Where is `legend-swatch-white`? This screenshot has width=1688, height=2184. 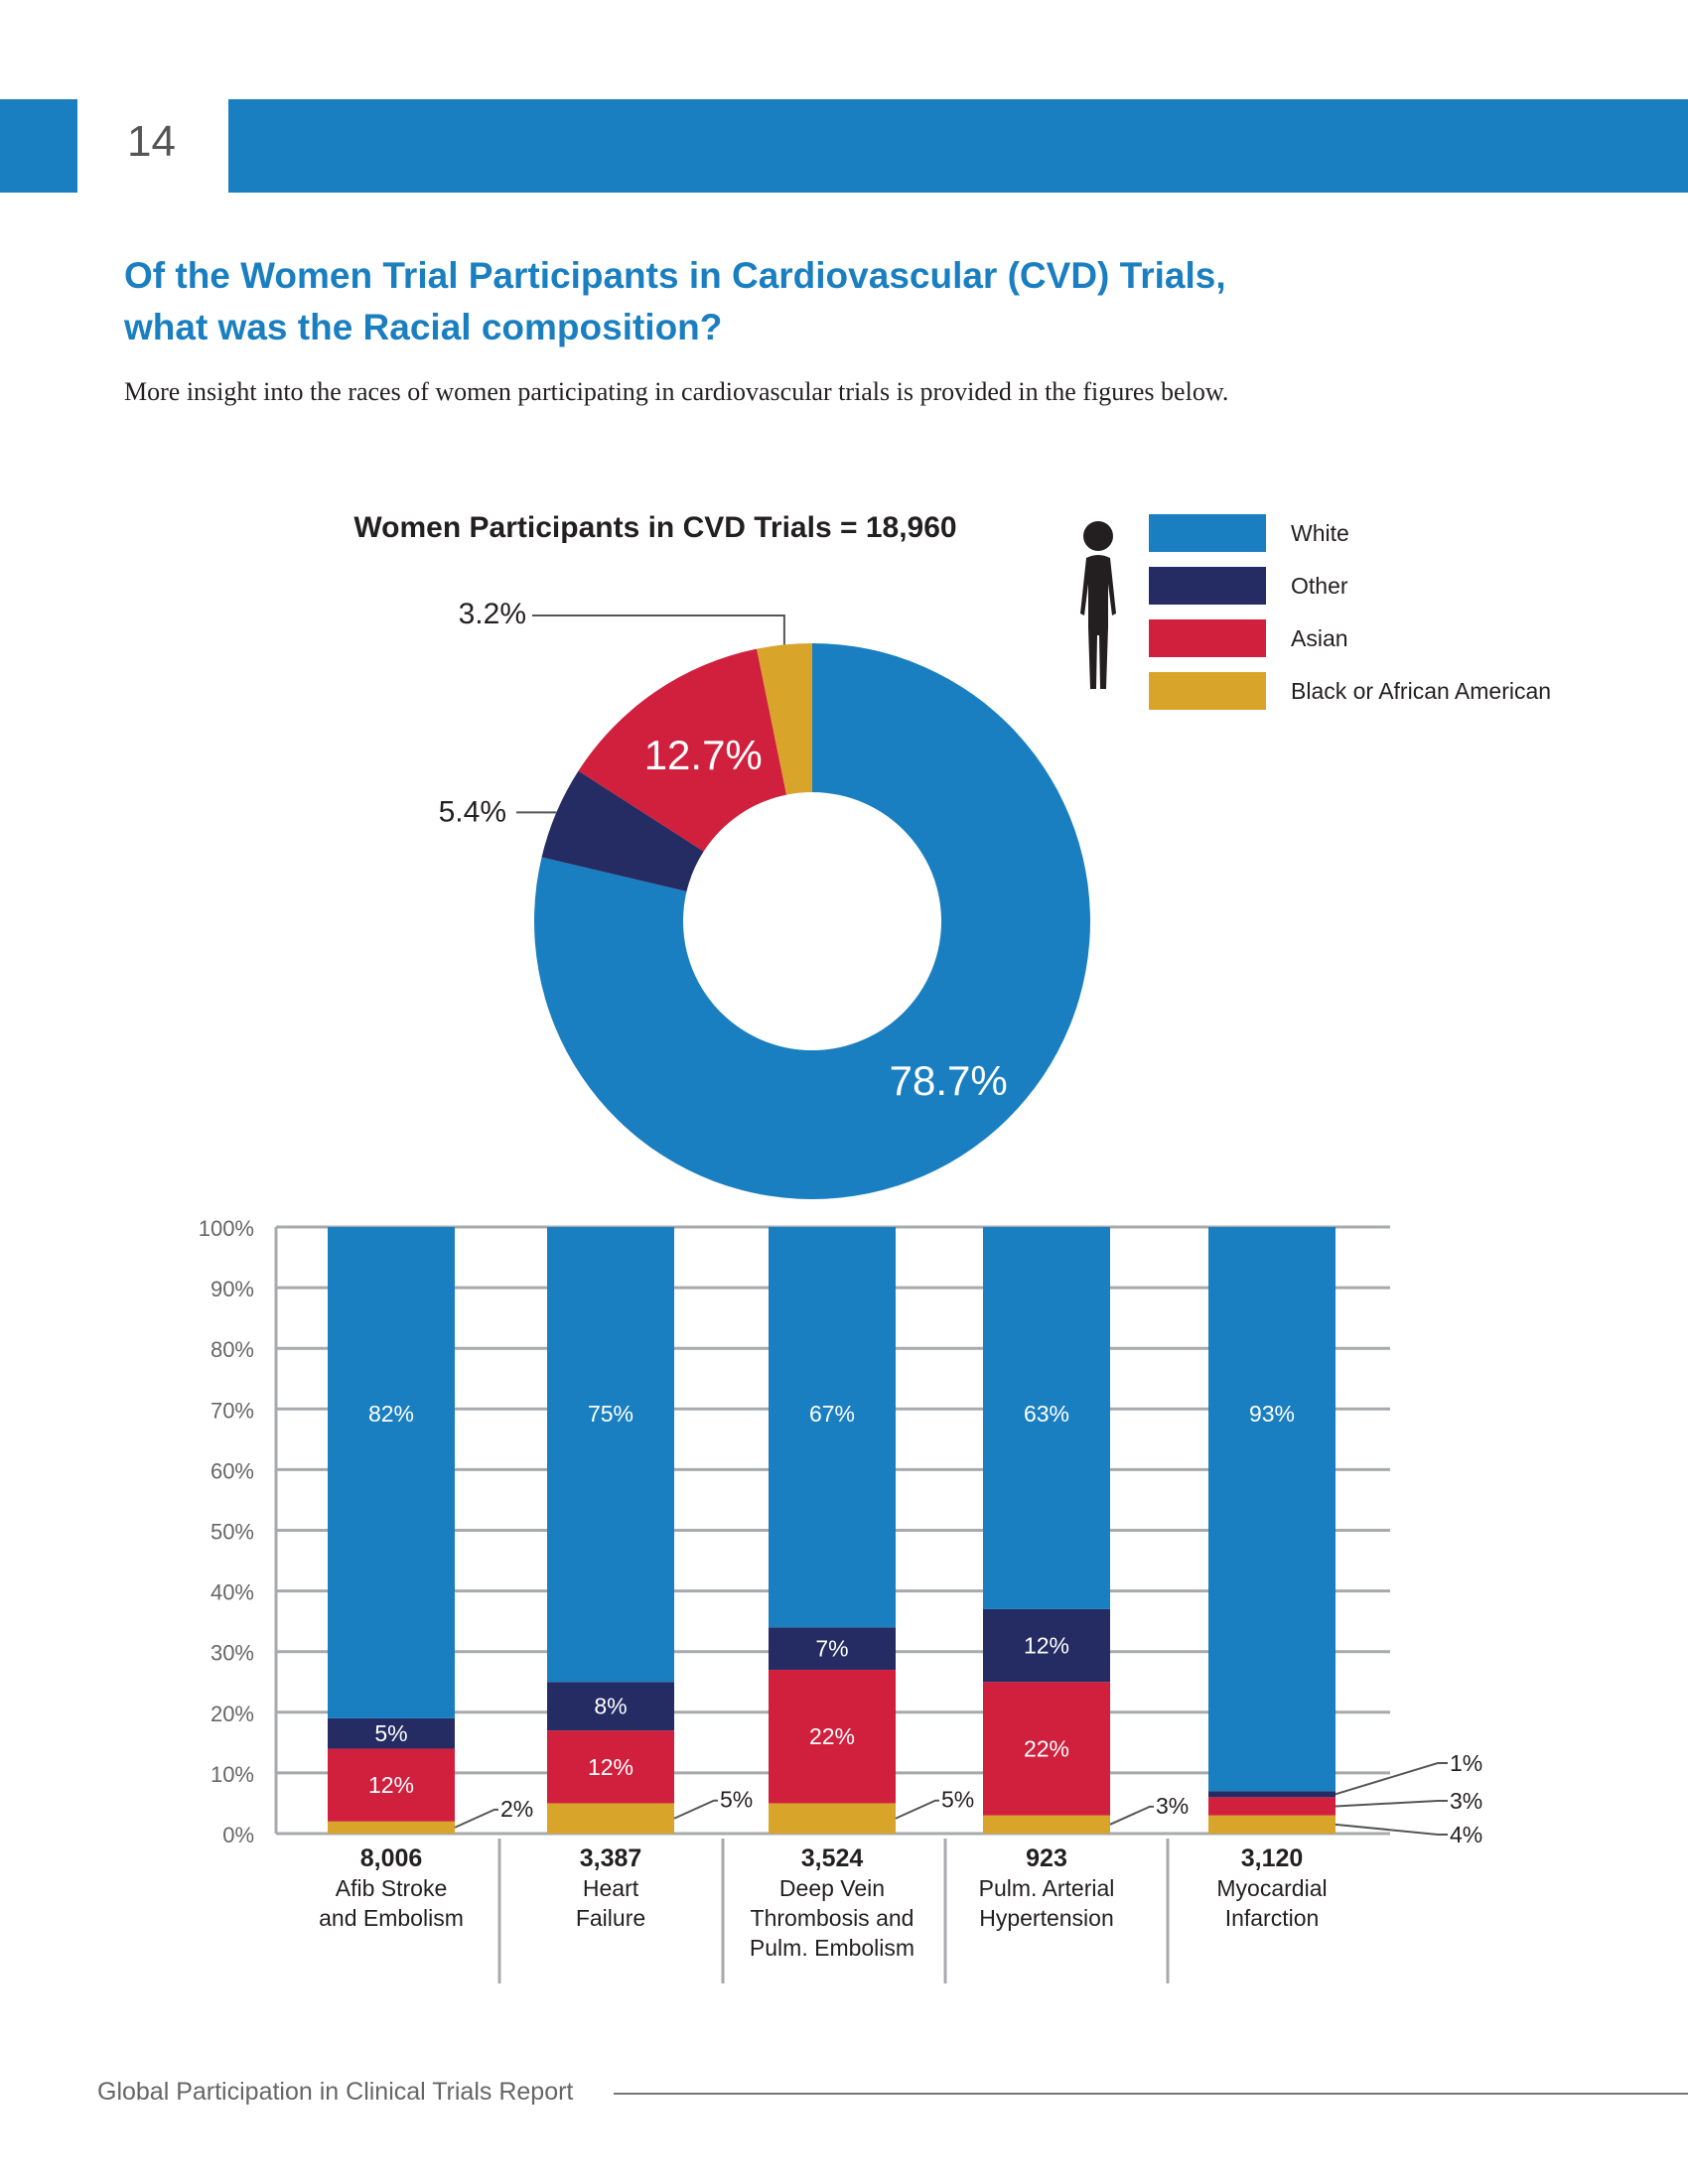
legend-swatch-white is located at coordinates (1207, 533).